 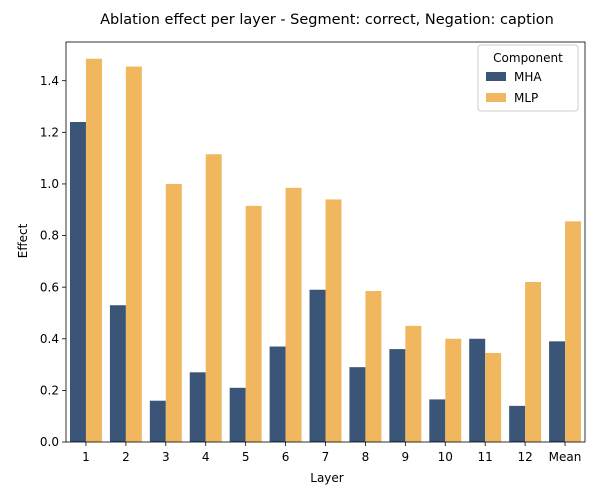 I want to click on y-tick-label: 1.4, so click(x=49, y=81).